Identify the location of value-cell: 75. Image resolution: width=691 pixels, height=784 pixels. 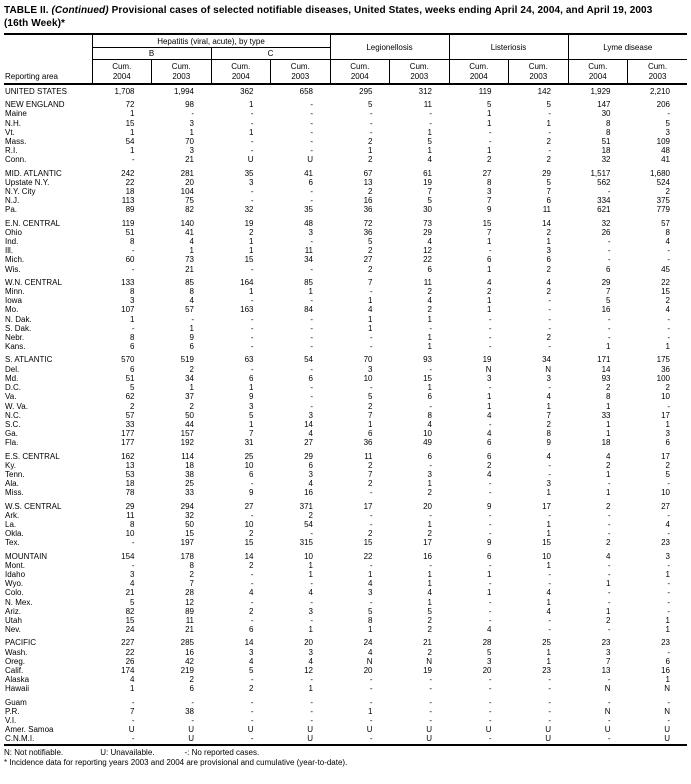
(189, 201).